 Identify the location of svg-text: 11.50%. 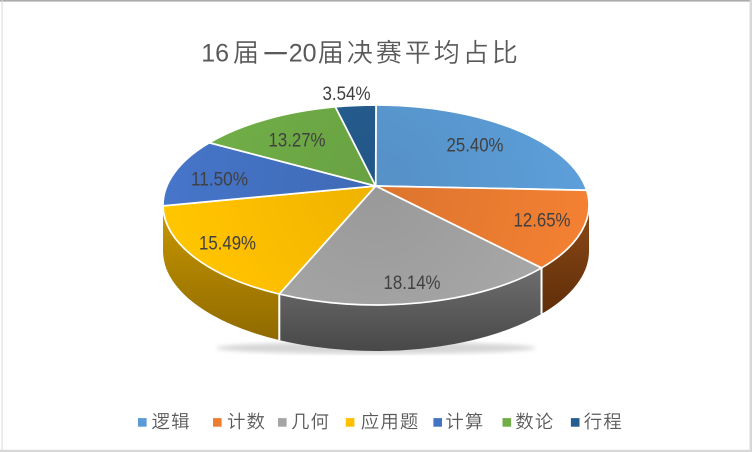
(219, 179).